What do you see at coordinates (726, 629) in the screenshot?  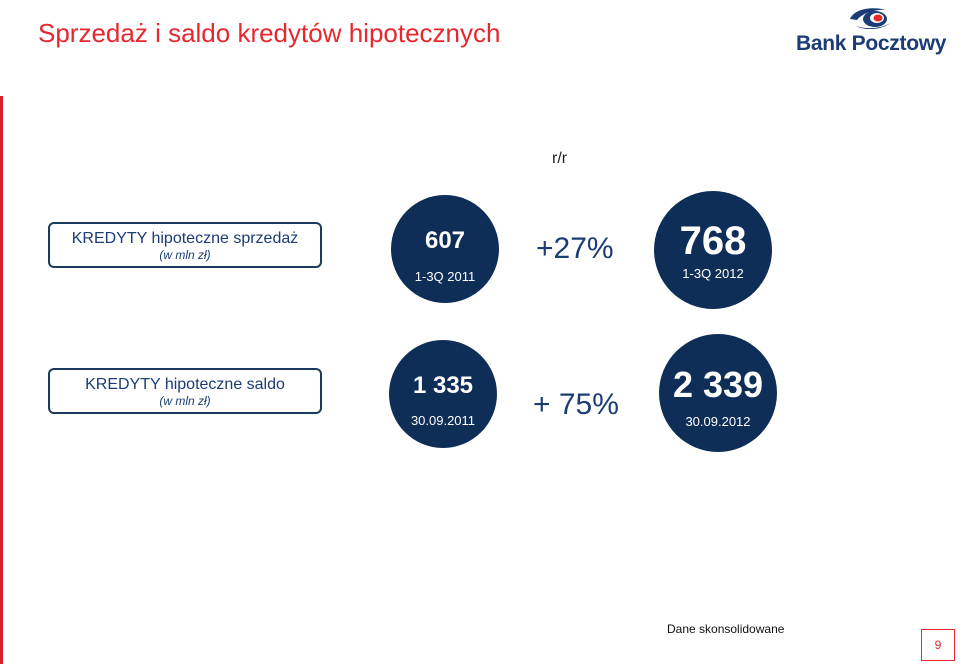 I see `footer-note: Dane skonsolidowane` at bounding box center [726, 629].